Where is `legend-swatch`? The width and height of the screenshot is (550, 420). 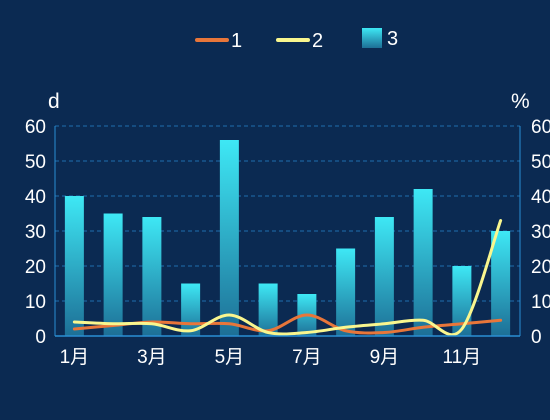
legend-swatch is located at coordinates (372, 38).